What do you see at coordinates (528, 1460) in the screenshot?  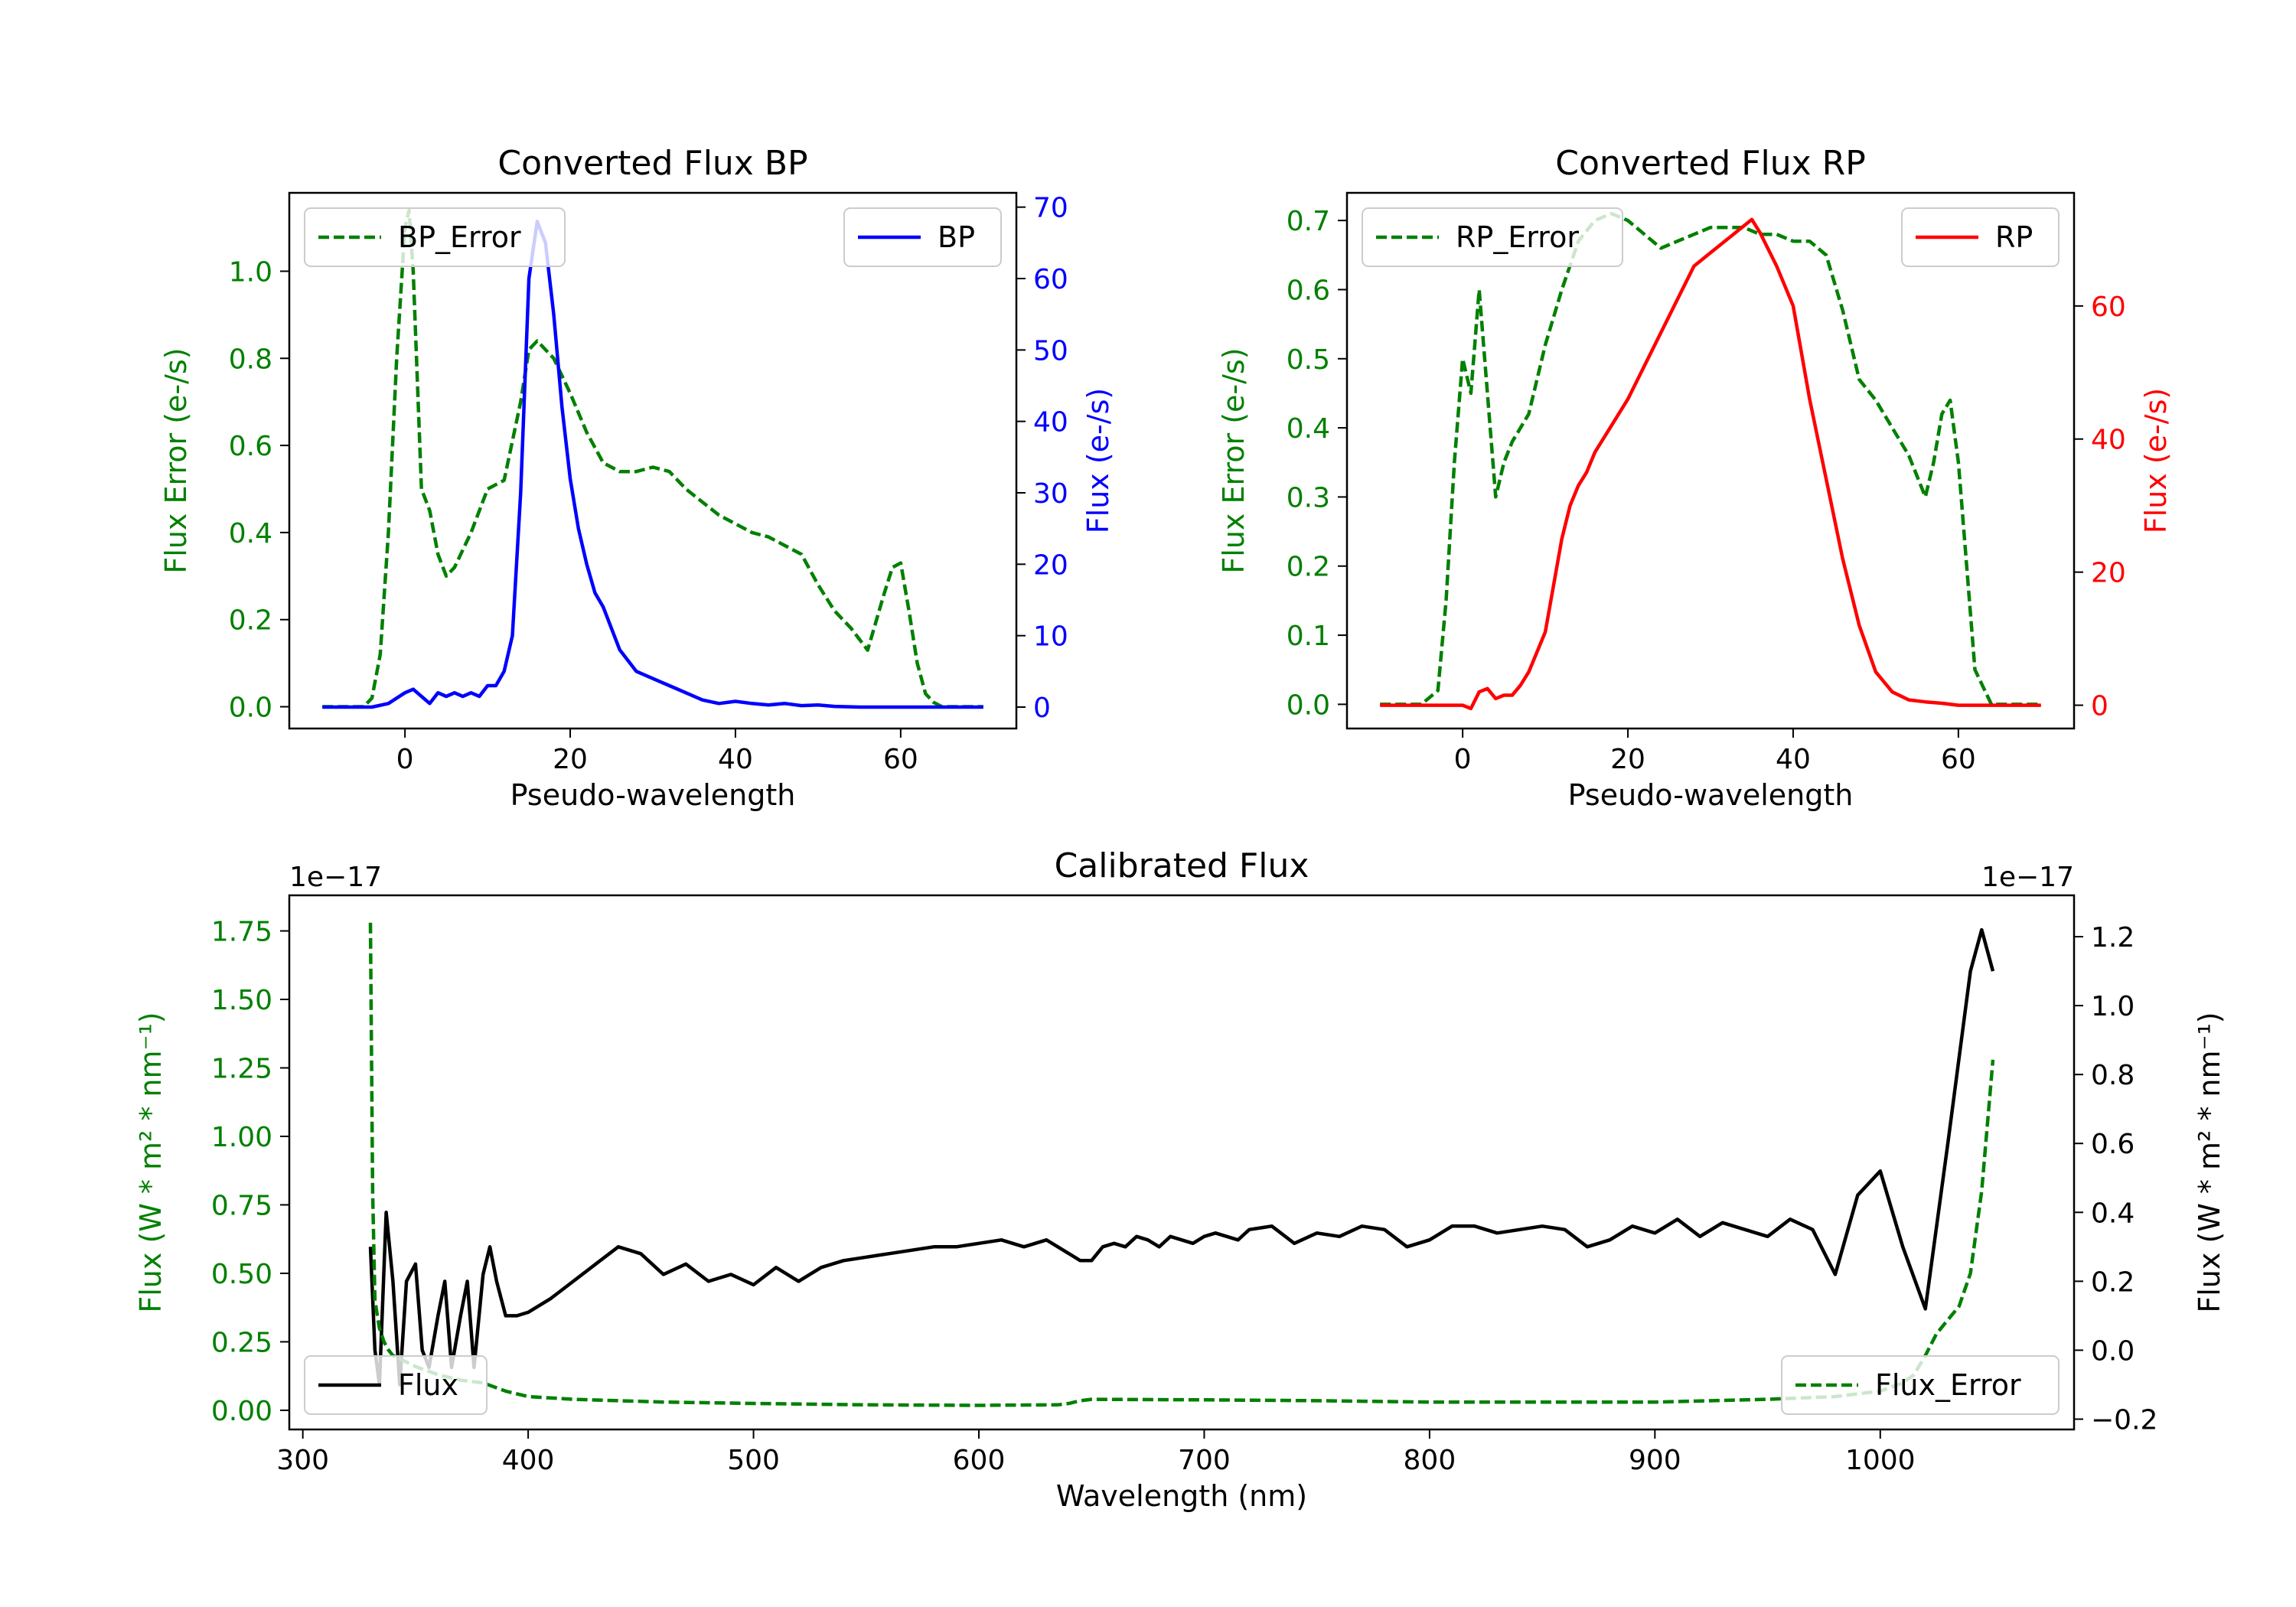 I see `x-tick-label: 400` at bounding box center [528, 1460].